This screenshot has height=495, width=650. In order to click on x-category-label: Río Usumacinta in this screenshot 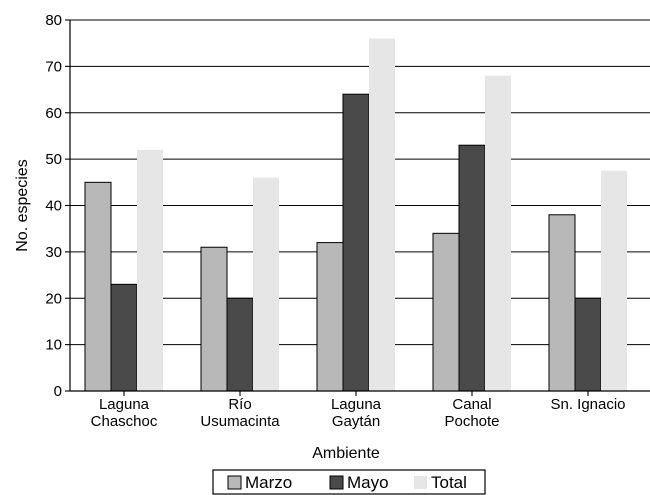, I will do `click(240, 413)`.